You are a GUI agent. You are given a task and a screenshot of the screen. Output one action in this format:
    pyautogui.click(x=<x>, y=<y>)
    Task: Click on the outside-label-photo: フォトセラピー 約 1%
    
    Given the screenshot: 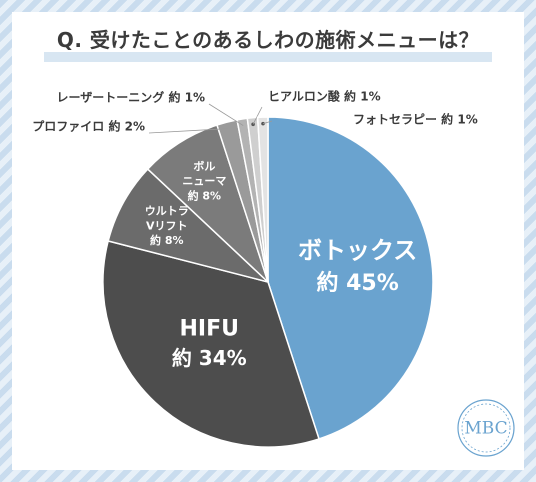 What is the action you would take?
    pyautogui.click(x=415, y=119)
    